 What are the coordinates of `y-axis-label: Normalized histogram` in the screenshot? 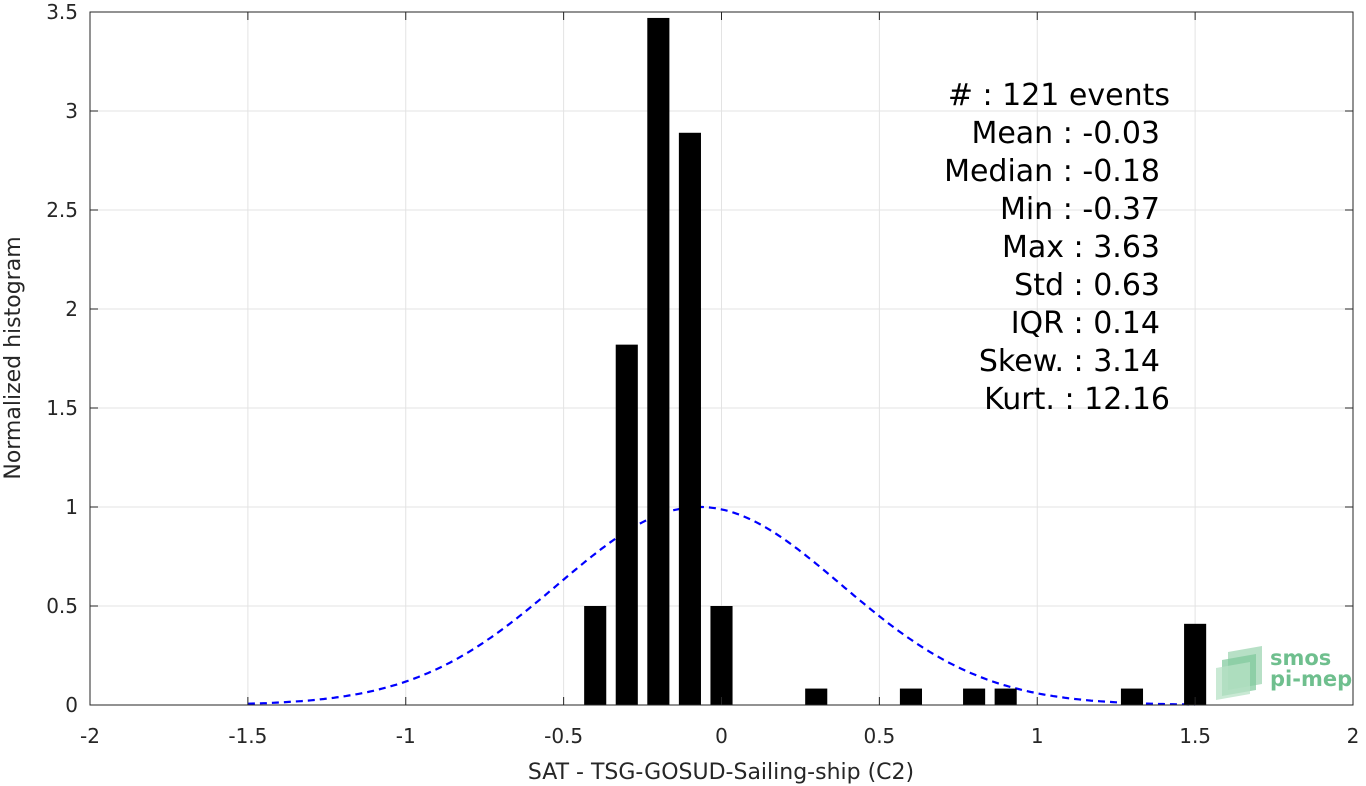 It's located at (13, 357).